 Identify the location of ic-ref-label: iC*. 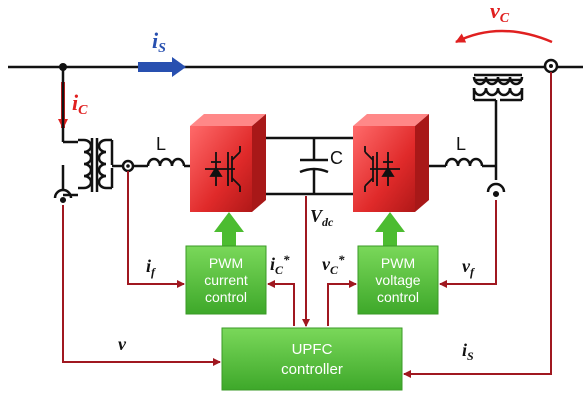
(280, 264).